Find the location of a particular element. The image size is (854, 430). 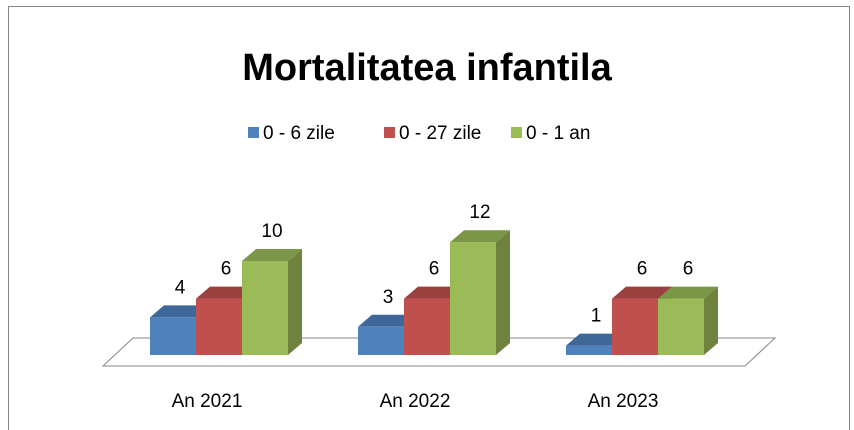

data-label: 12 is located at coordinates (479, 212).